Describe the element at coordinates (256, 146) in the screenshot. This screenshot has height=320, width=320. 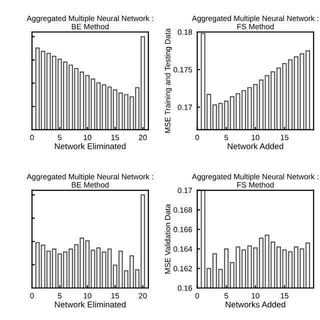
I see `x-axis-title: Network Added` at that location.